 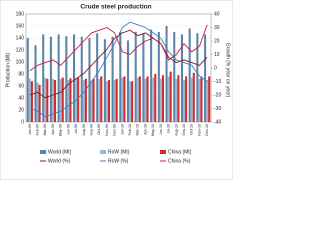 I want to click on x-tick-label: Oct-10, so click(x=192, y=129).